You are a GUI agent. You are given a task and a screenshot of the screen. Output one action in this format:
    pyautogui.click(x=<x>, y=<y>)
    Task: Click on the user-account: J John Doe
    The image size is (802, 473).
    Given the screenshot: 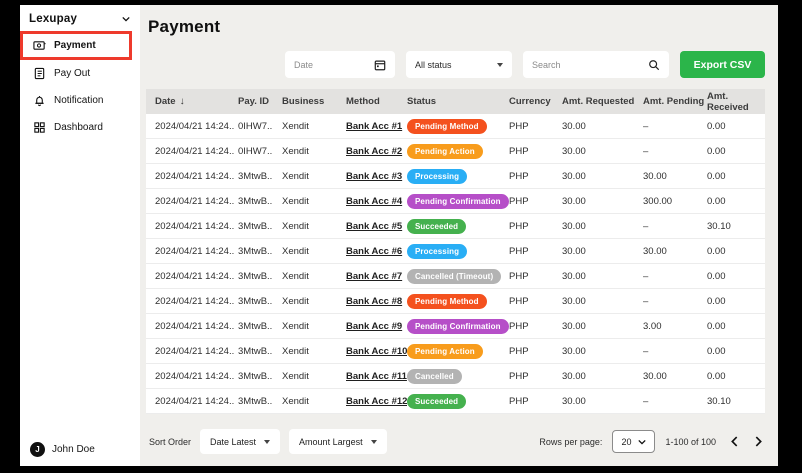 What is the action you would take?
    pyautogui.click(x=62, y=449)
    